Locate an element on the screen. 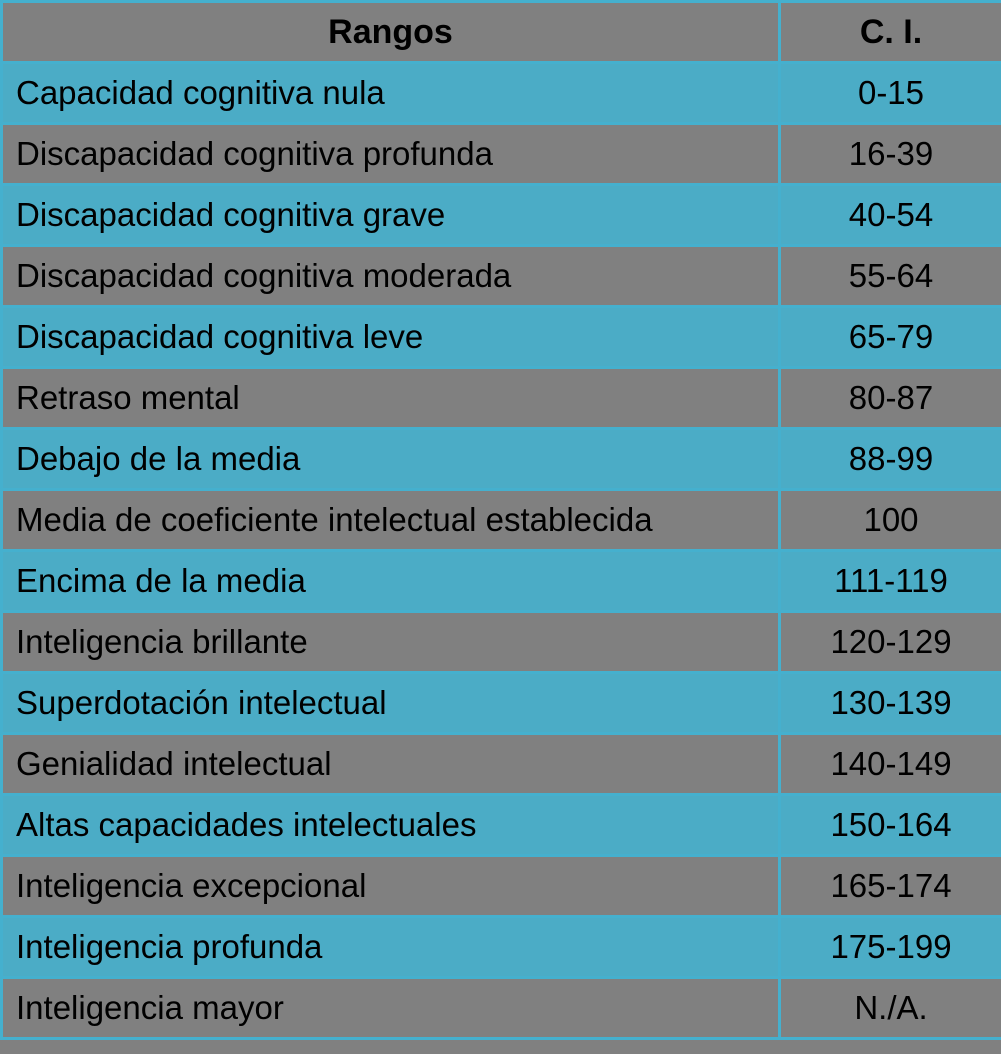 The width and height of the screenshot is (1001, 1054). ci-value-cell: 100 is located at coordinates (889, 520).